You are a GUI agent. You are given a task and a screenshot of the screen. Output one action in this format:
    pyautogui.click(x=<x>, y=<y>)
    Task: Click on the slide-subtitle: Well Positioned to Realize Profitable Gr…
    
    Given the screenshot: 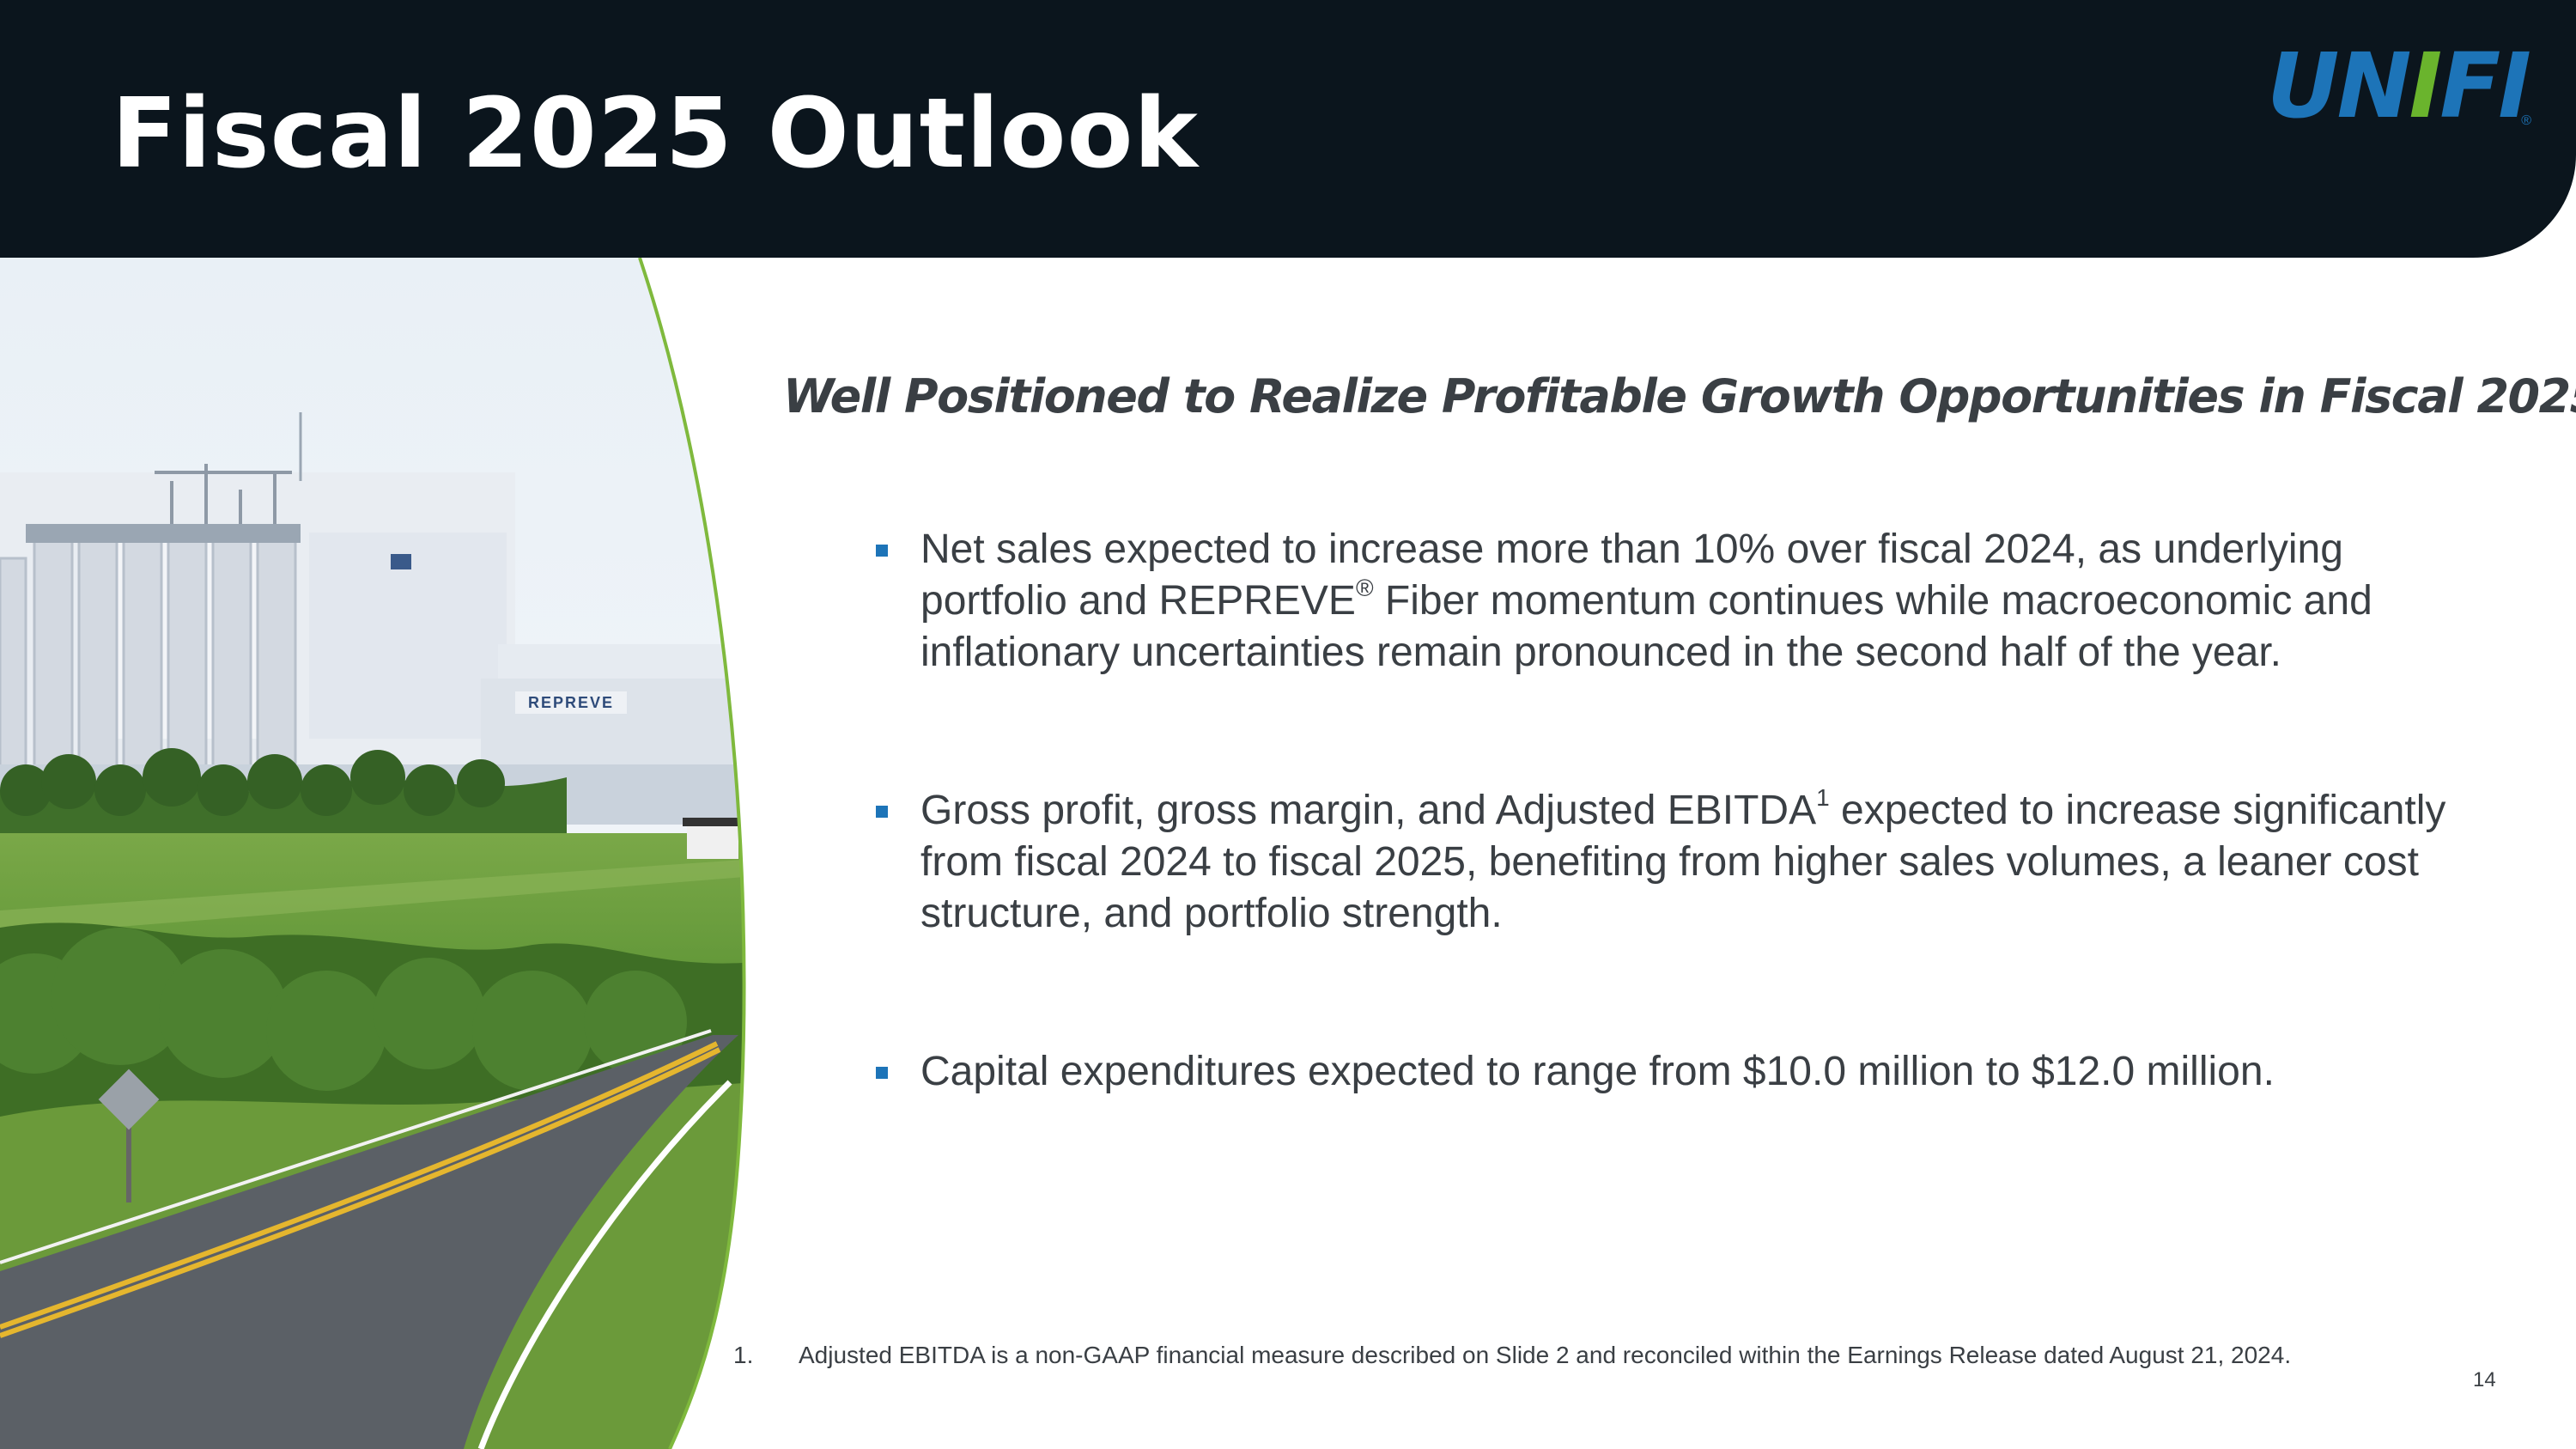 What is the action you would take?
    pyautogui.click(x=1679, y=396)
    